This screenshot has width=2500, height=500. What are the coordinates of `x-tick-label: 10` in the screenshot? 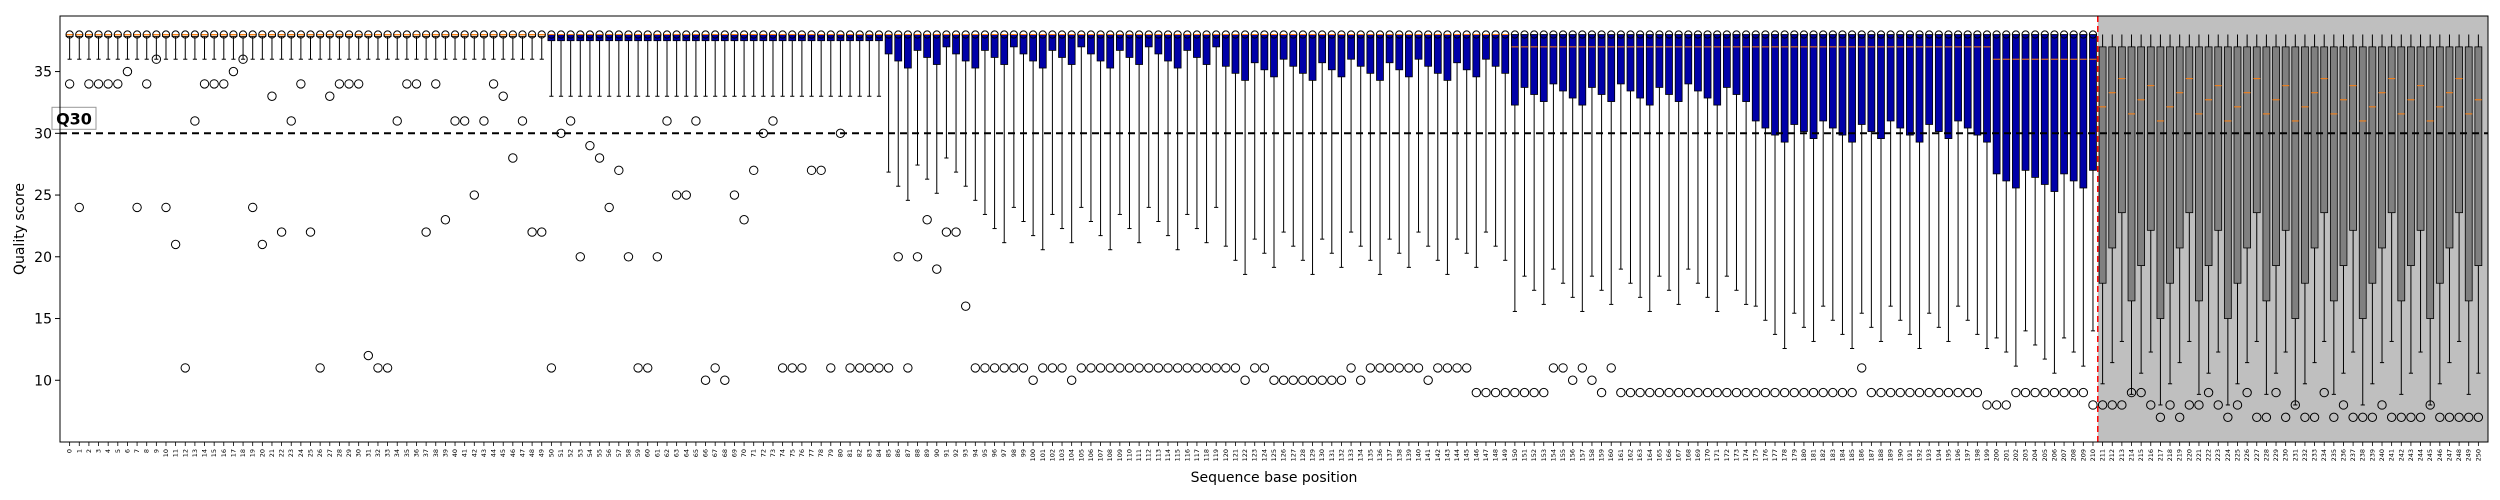 It's located at (166, 453).